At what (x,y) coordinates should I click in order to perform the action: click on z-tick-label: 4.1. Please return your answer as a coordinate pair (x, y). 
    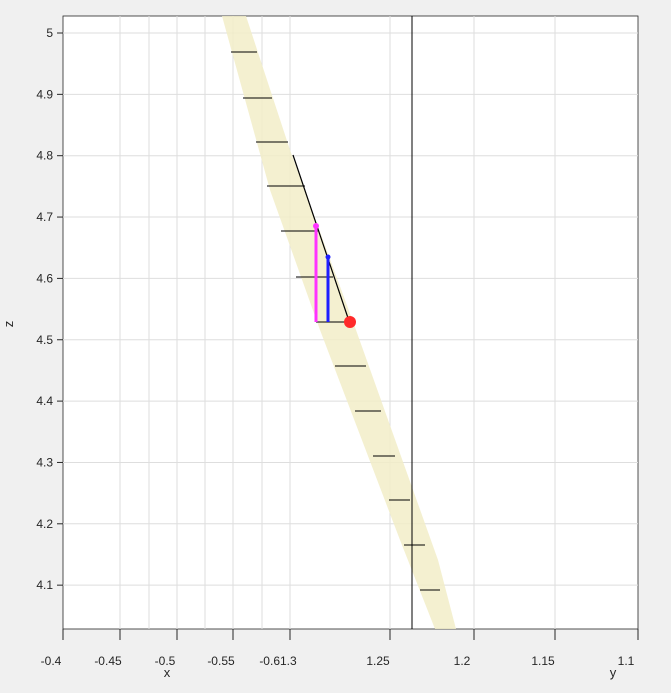
    Looking at the image, I should click on (44, 585).